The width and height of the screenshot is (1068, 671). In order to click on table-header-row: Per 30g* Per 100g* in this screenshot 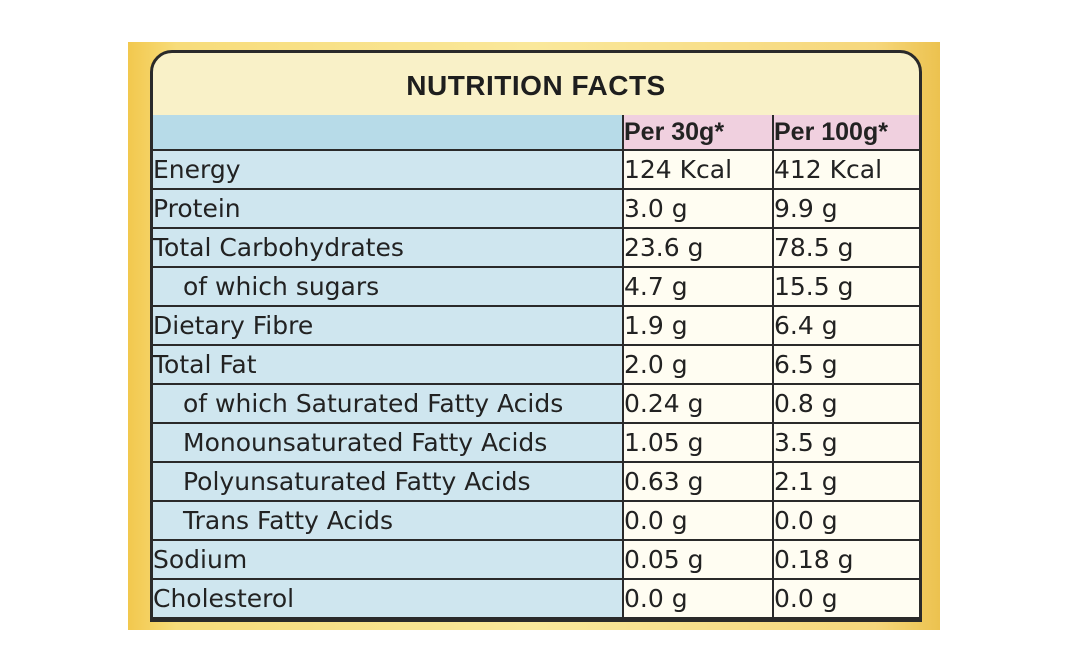, I will do `click(536, 133)`.